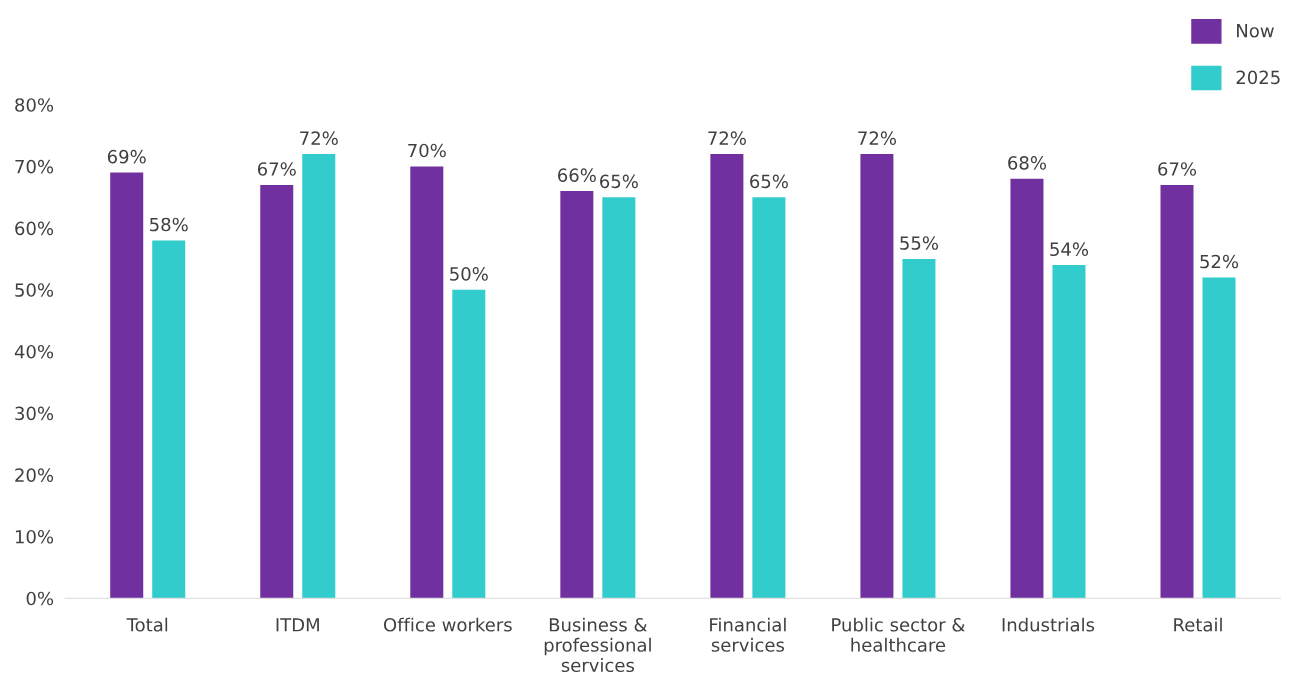  Describe the element at coordinates (34, 228) in the screenshot. I see `y-tick-label: 60%` at that location.